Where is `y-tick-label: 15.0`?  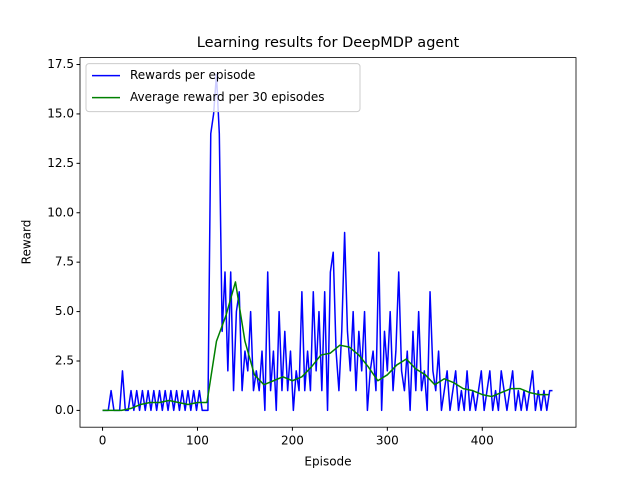
y-tick-label: 15.0 is located at coordinates (60, 113).